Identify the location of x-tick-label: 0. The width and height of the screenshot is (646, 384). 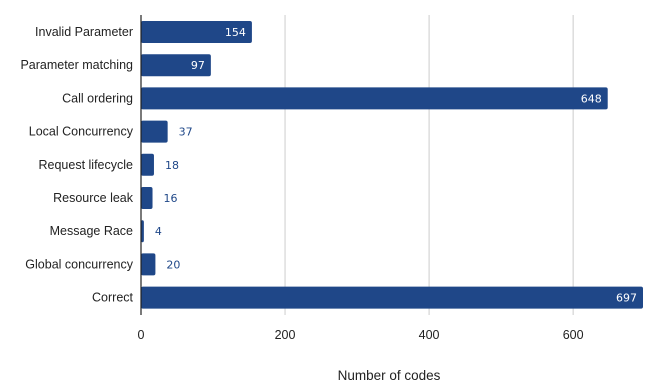
(141, 335).